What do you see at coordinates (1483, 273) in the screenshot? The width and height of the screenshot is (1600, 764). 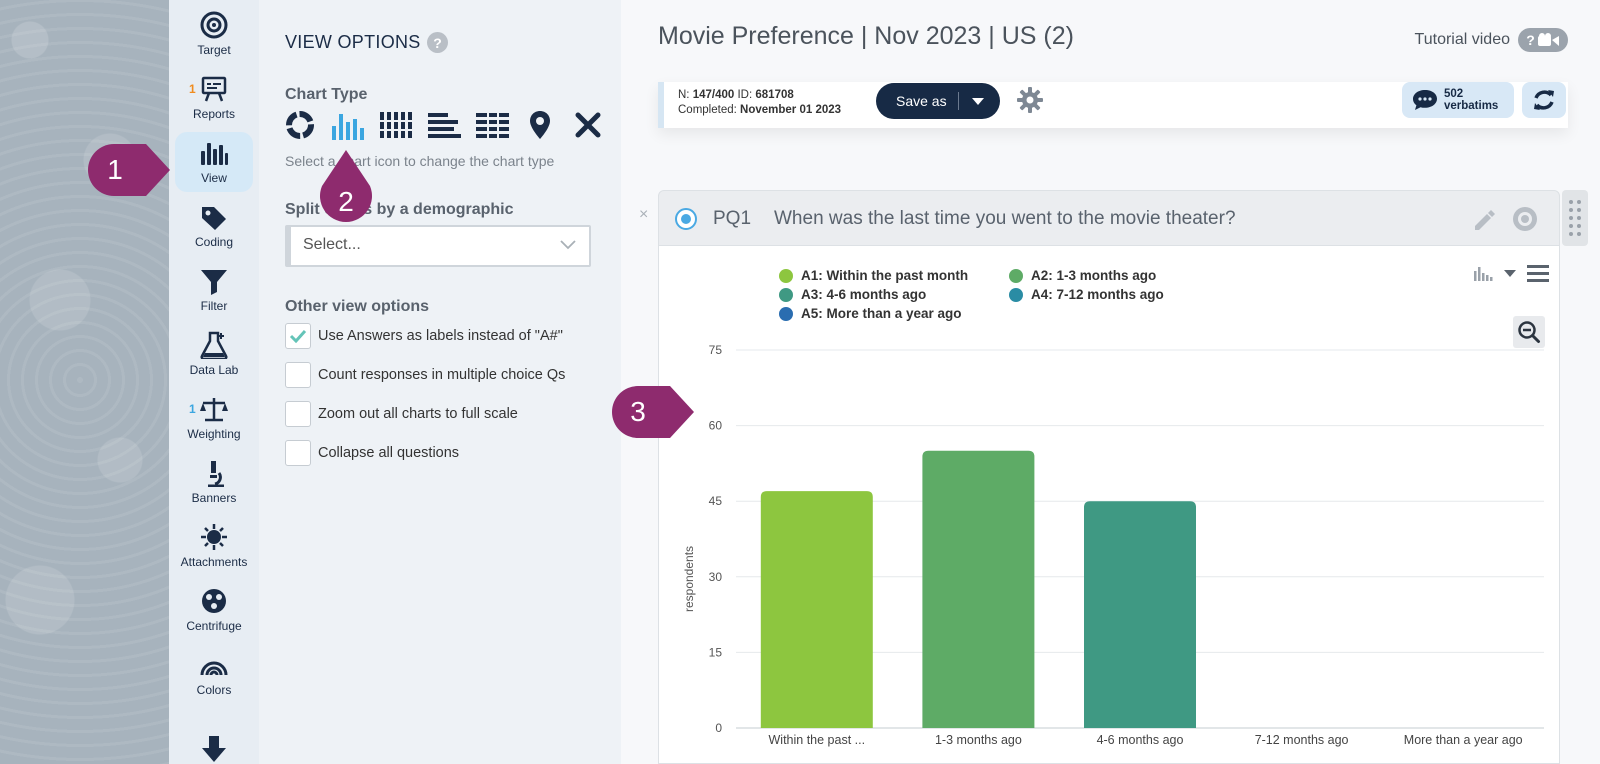 I see `chart-type-toggle-icon` at bounding box center [1483, 273].